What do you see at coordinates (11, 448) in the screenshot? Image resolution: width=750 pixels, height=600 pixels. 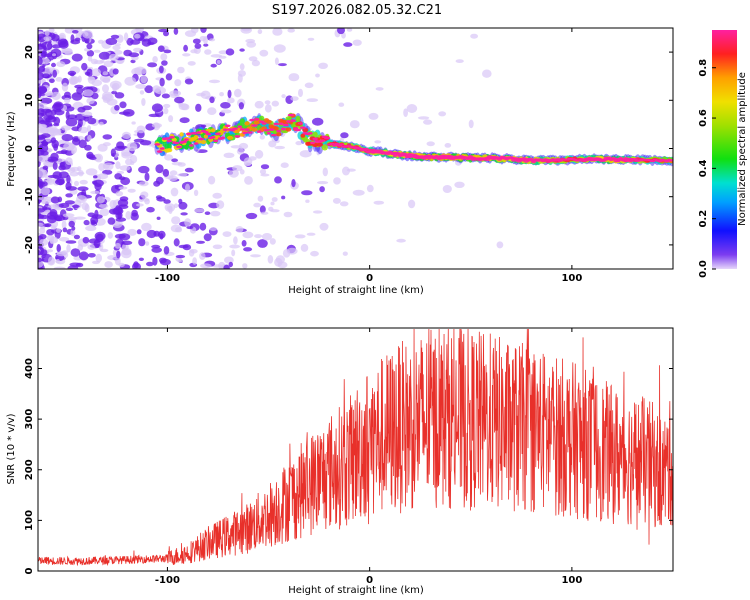 I see `snr-y-axis-label: SNR (10 * v/v)` at bounding box center [11, 448].